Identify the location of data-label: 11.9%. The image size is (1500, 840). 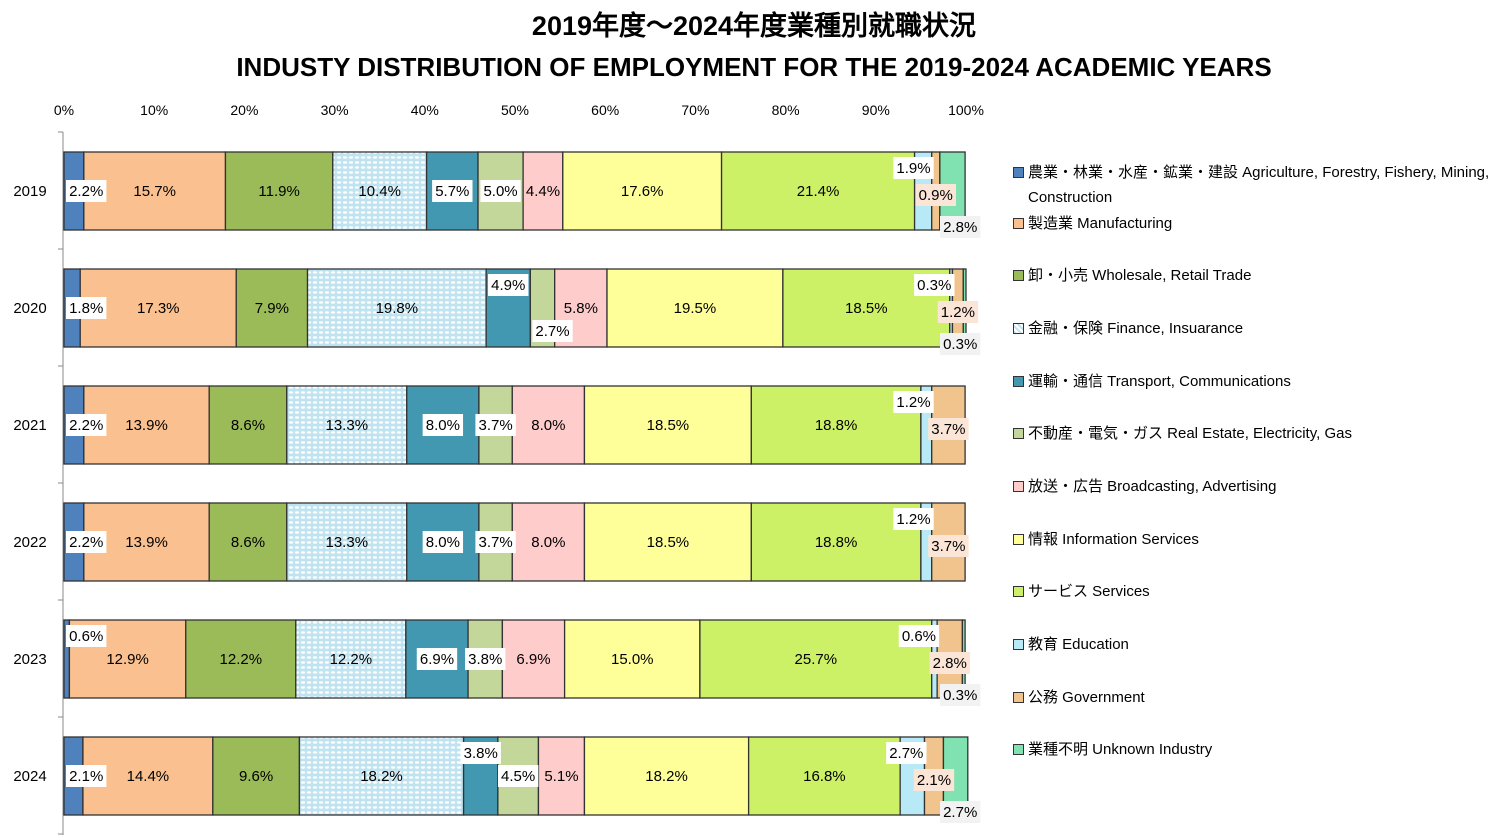
(278, 191).